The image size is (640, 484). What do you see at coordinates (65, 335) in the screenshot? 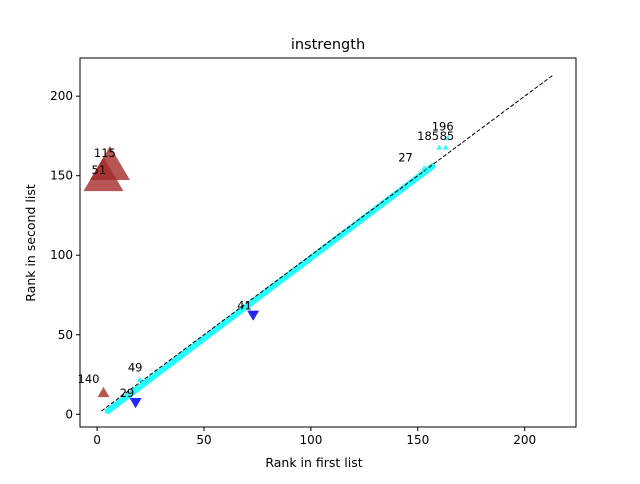
I see `y-tick-label: 50` at bounding box center [65, 335].